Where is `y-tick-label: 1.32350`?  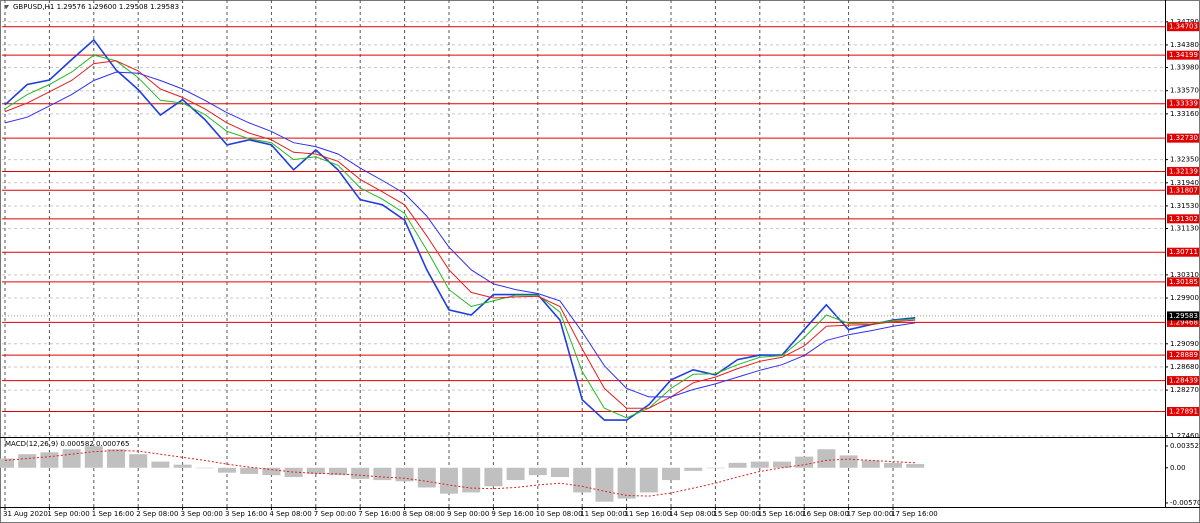
y-tick-label: 1.32350 is located at coordinates (1184, 160).